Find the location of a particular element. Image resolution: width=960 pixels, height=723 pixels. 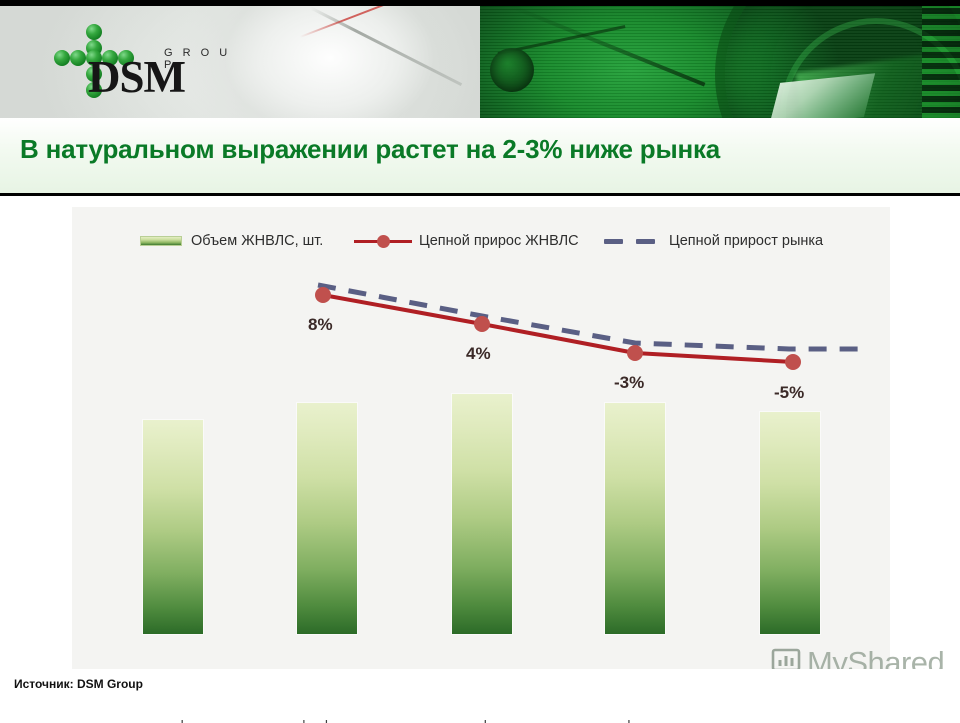

zhnvls-point-january is located at coordinates (323, 295).